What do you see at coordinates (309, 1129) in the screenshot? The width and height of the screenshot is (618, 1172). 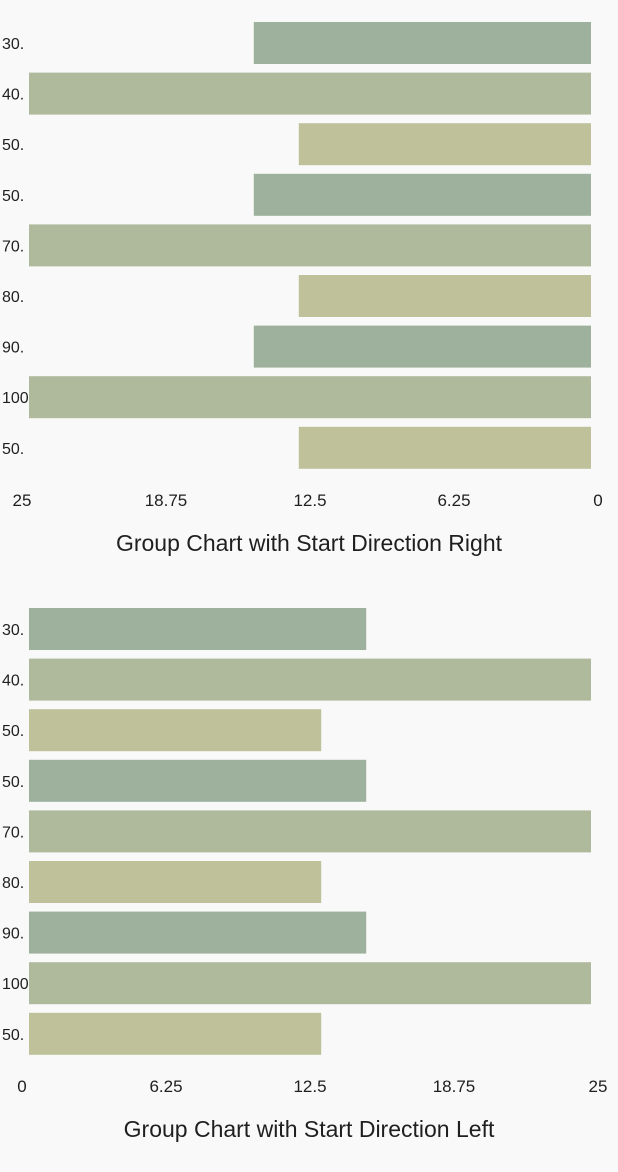 I see `chart-title-left: Group Chart with Start Direction Left` at bounding box center [309, 1129].